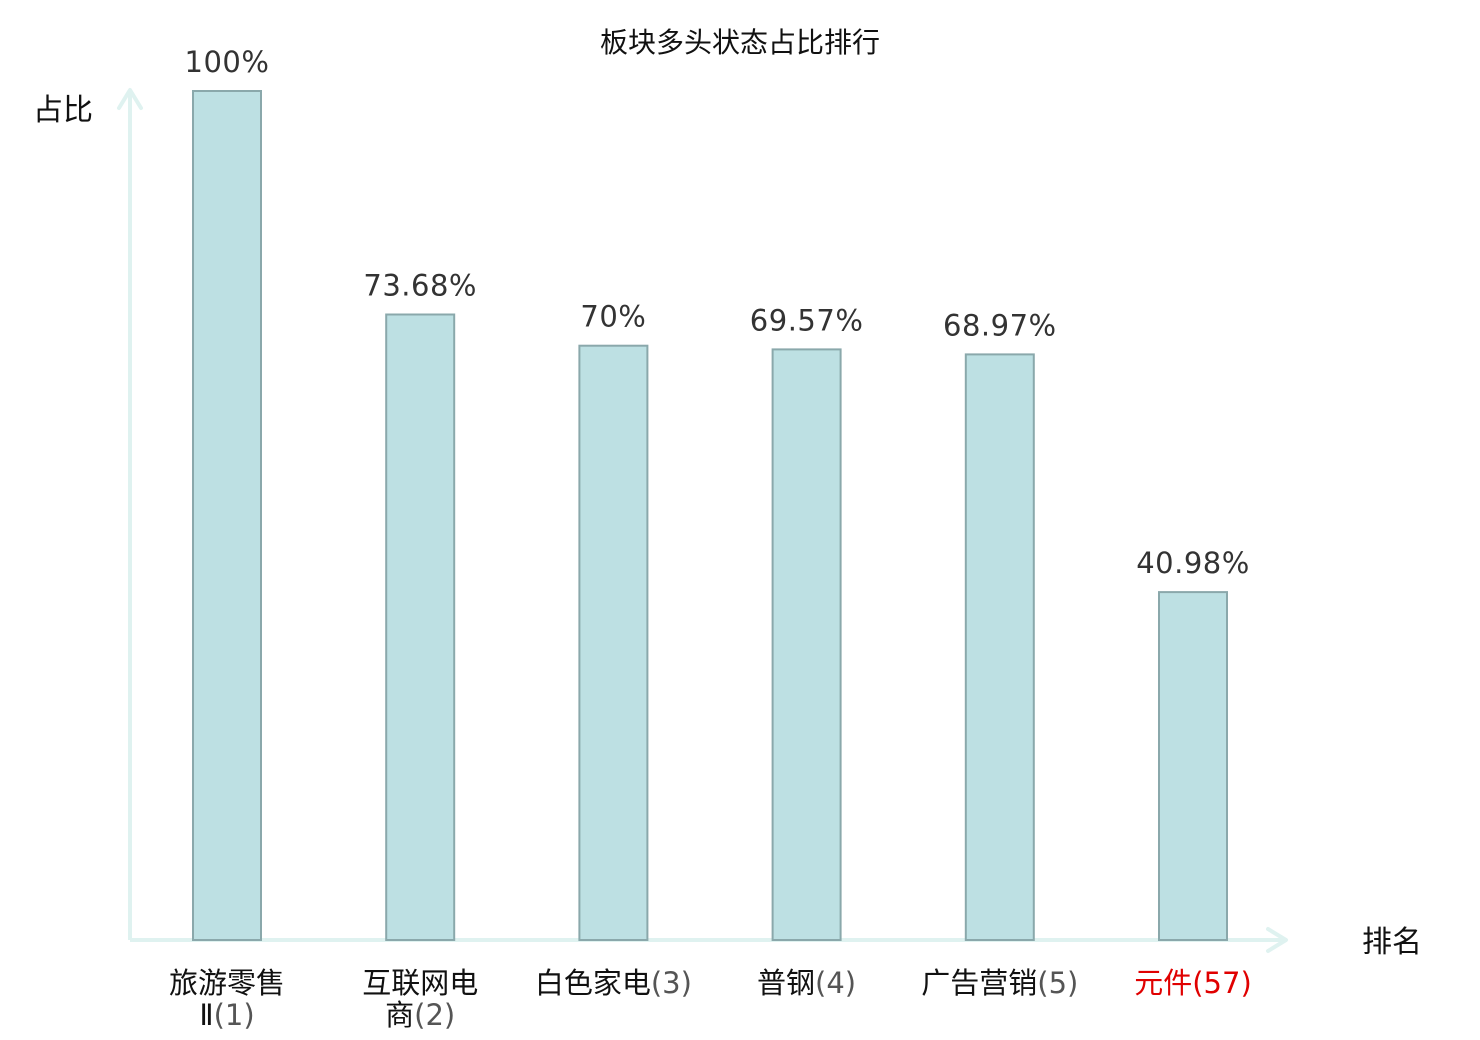 The width and height of the screenshot is (1480, 1040). What do you see at coordinates (420, 983) in the screenshot?
I see `category-label-2-line-1: 互联网电` at bounding box center [420, 983].